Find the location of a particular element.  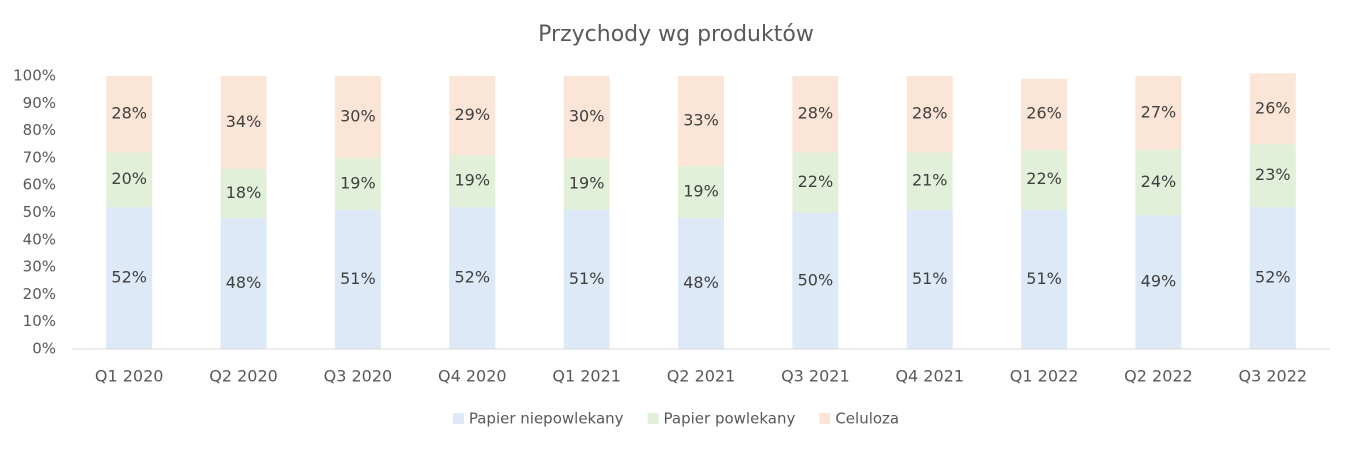

x-tick-label: Q4 2020 is located at coordinates (472, 376).